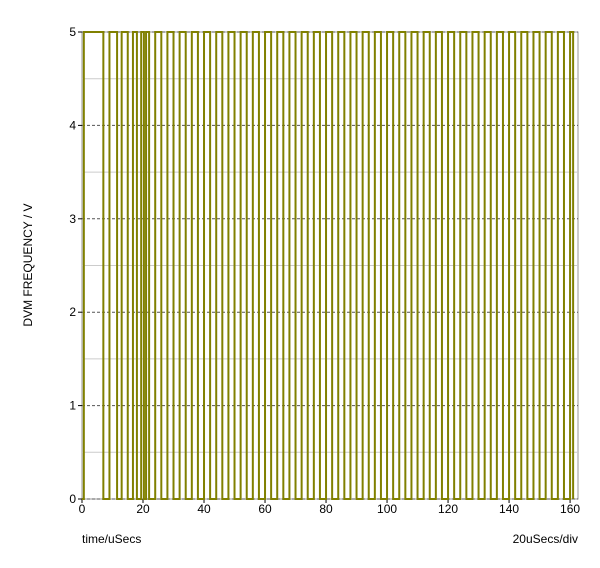 The height and width of the screenshot is (568, 600). I want to click on x-tick-label: 120, so click(448, 509).